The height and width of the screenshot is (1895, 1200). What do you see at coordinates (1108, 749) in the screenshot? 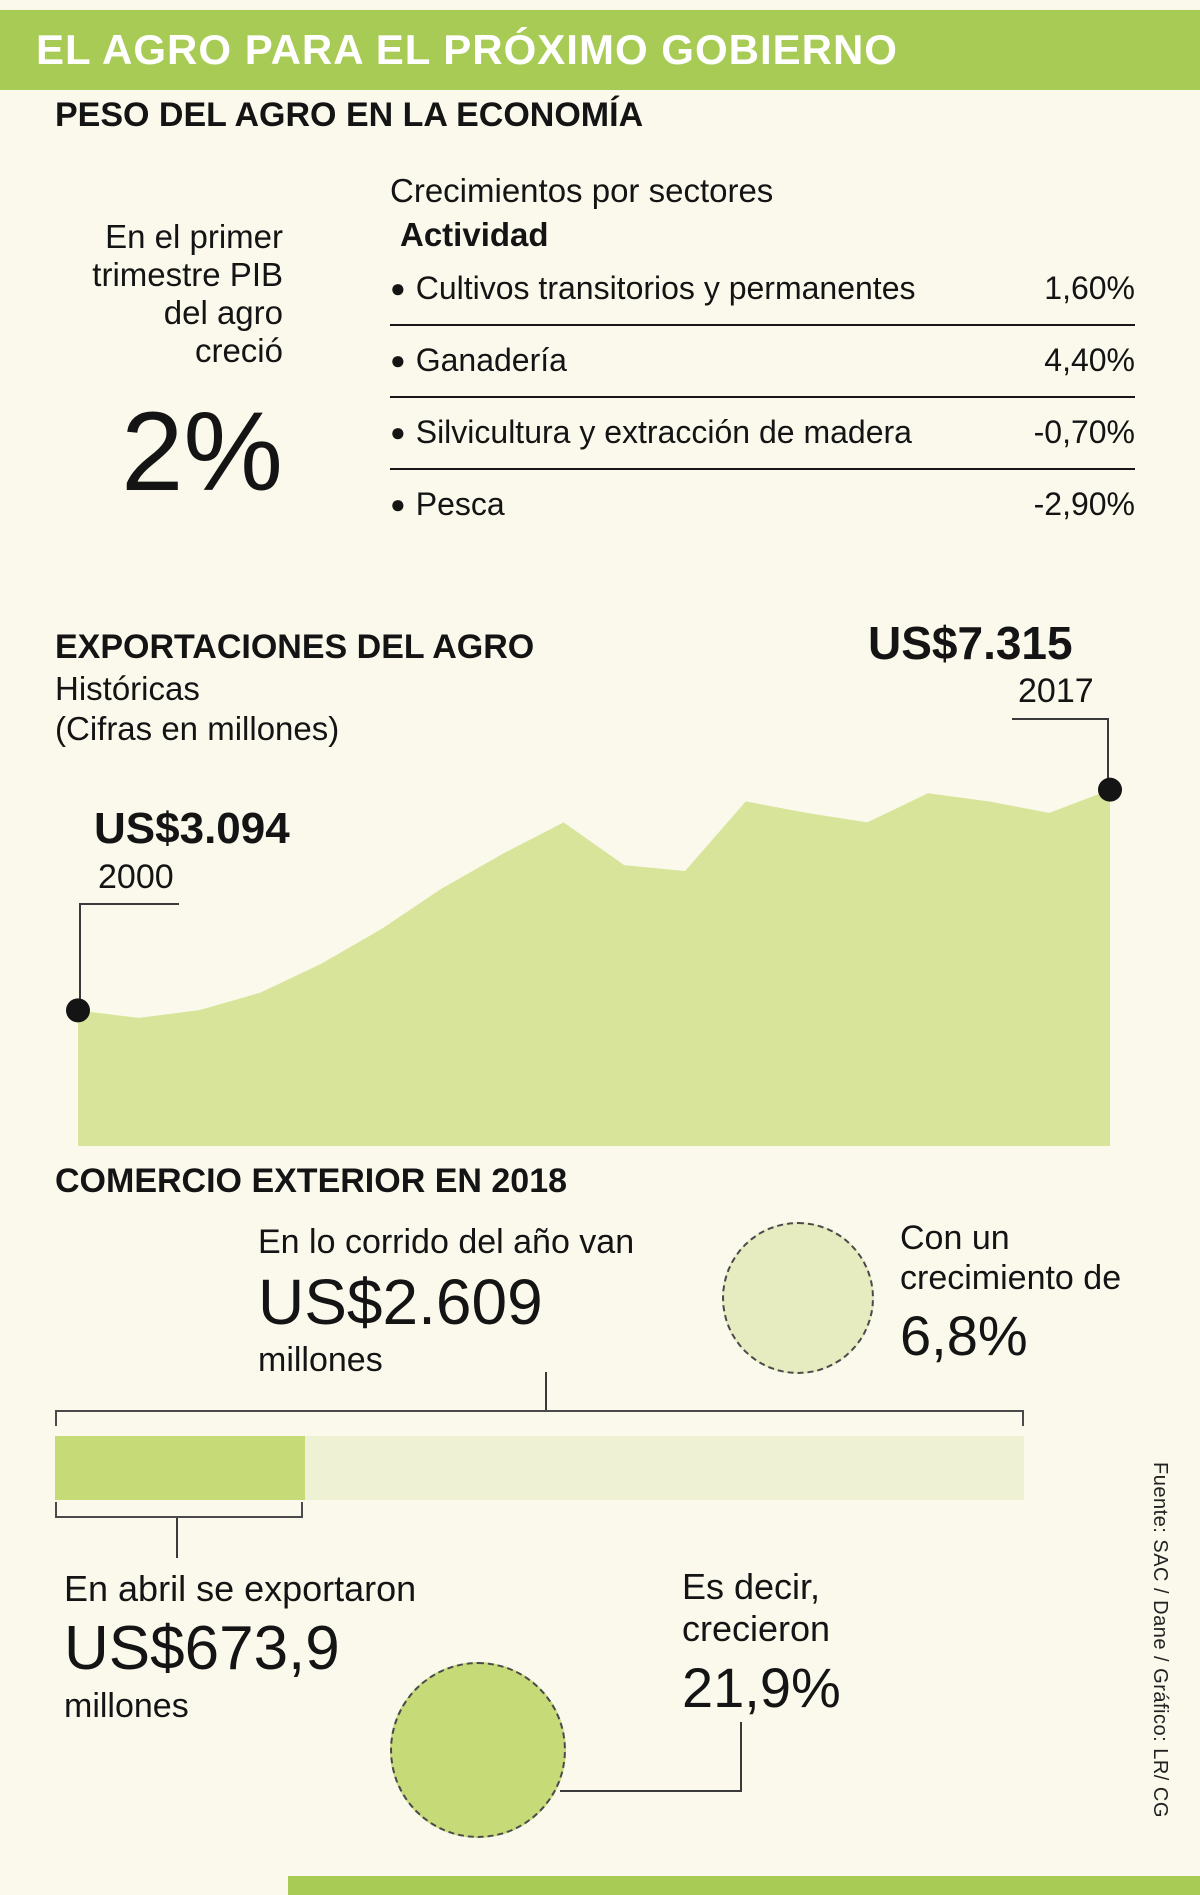
I see `end-callout-line-v` at bounding box center [1108, 749].